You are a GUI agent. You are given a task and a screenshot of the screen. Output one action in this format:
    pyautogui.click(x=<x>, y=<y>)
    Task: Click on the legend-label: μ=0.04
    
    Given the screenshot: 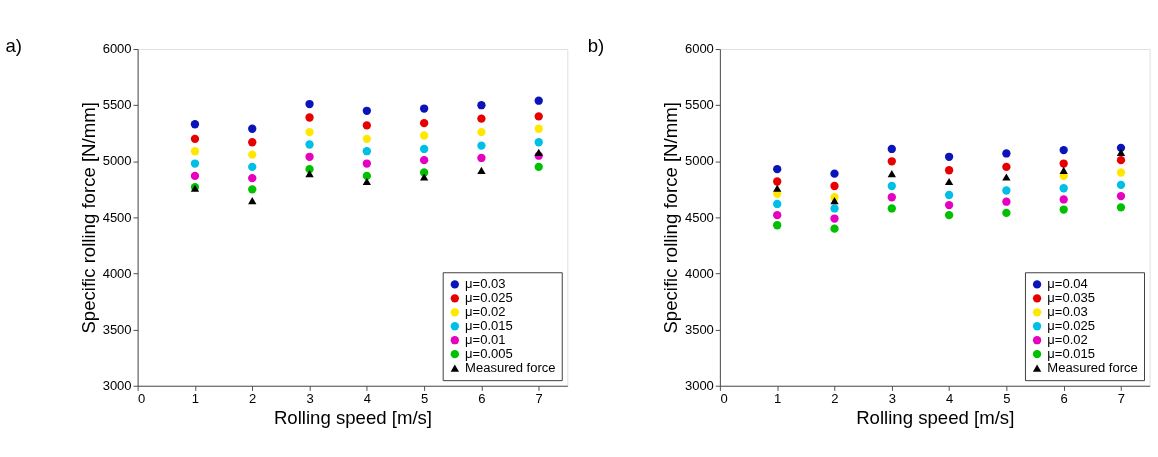 What is the action you would take?
    pyautogui.click(x=1067, y=284)
    